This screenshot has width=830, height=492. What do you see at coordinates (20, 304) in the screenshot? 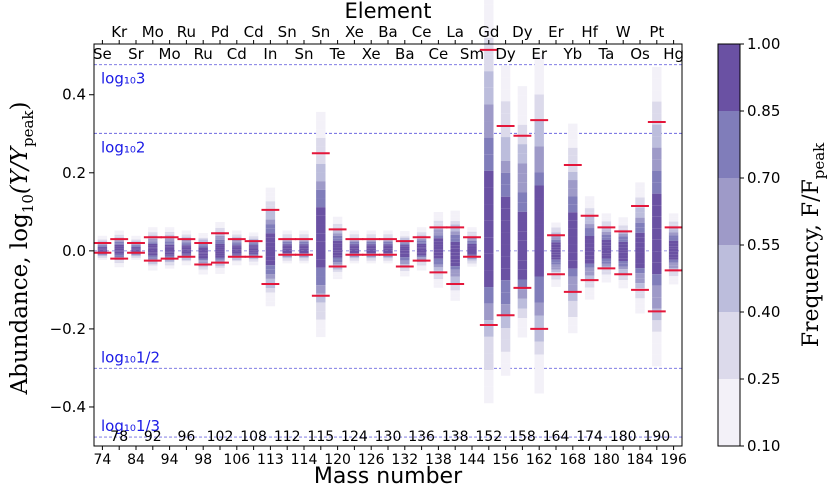
I see `y-axis-label-main: Abundance, log` at bounding box center [20, 304].